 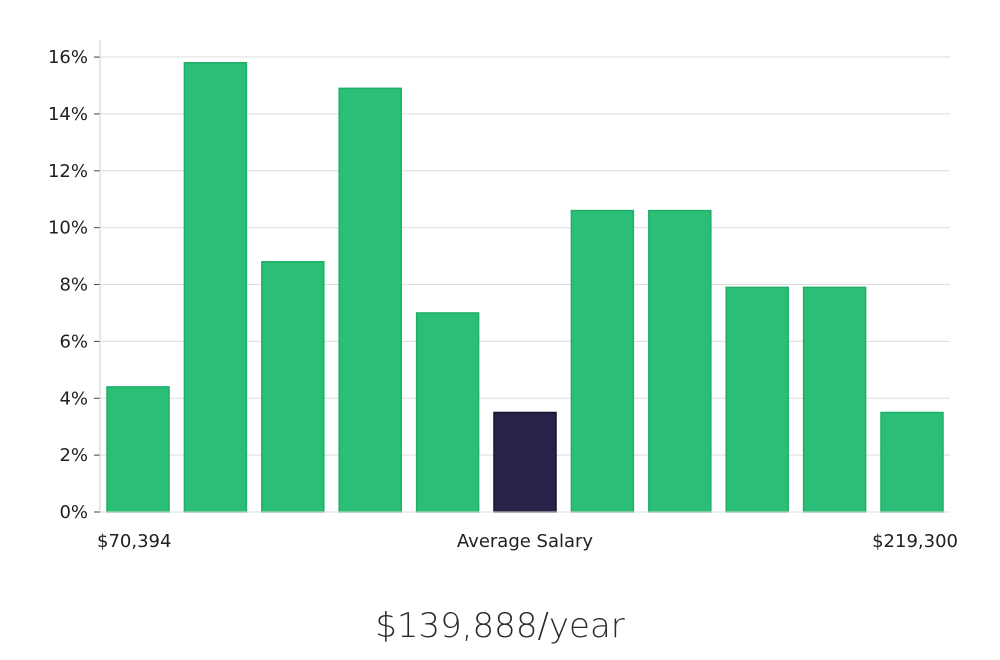 What do you see at coordinates (500, 626) in the screenshot?
I see `average-salary-value: $139,888/year` at bounding box center [500, 626].